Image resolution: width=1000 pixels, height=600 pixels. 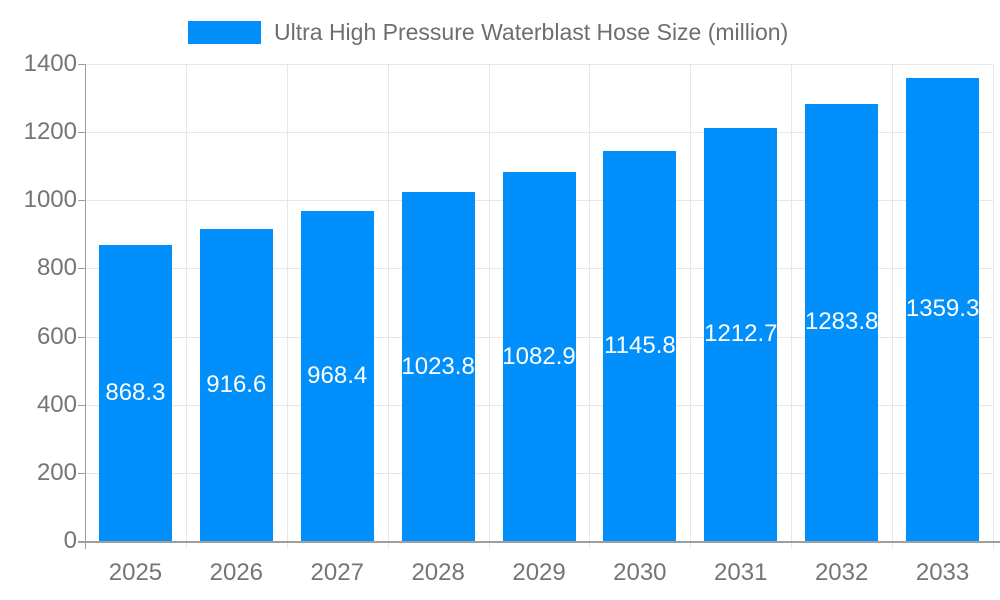 I want to click on x-tick-label: 2030, so click(x=640, y=572).